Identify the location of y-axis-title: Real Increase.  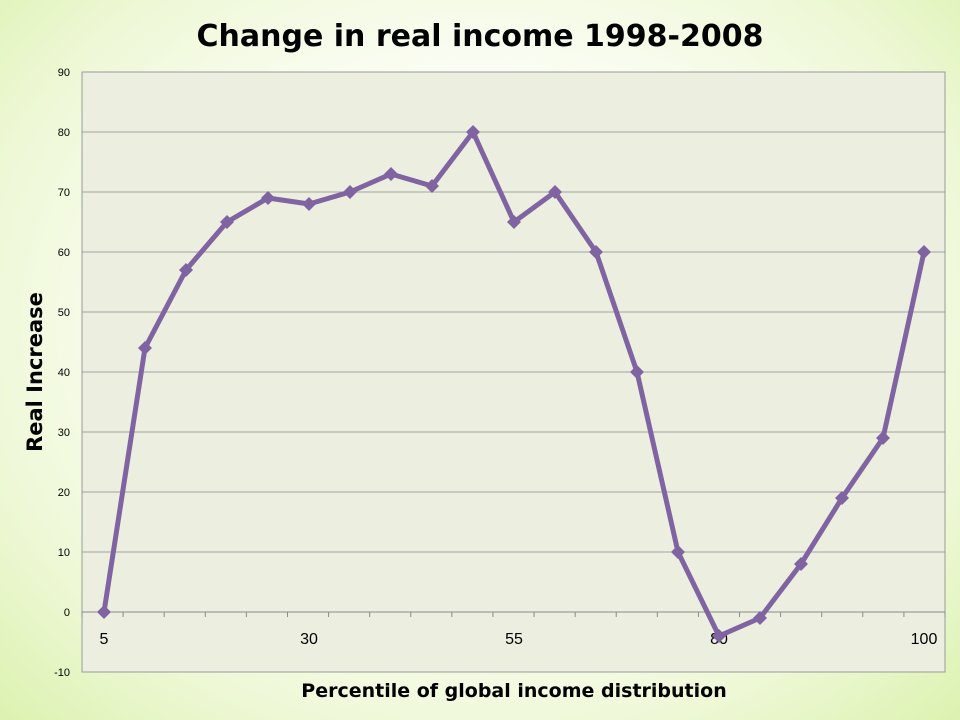
(35, 372).